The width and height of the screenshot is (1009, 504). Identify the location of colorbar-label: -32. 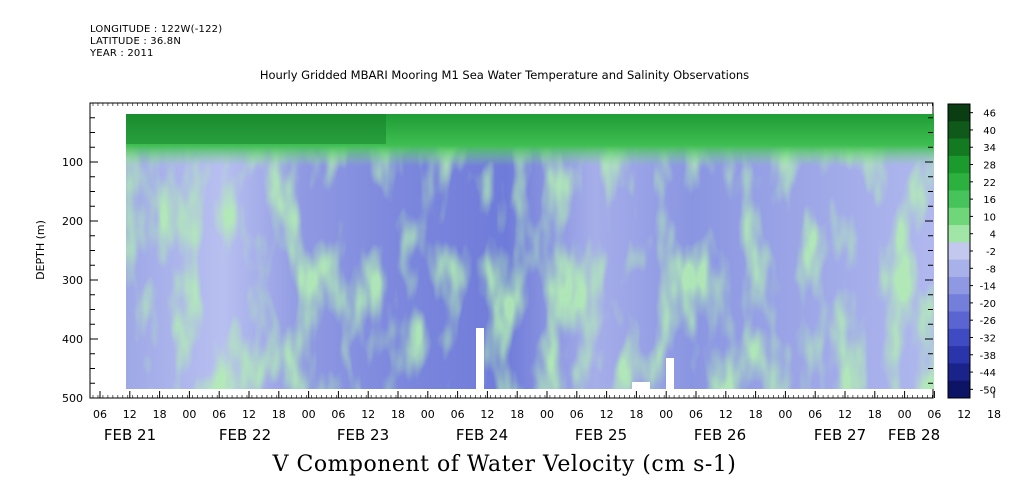
(988, 338).